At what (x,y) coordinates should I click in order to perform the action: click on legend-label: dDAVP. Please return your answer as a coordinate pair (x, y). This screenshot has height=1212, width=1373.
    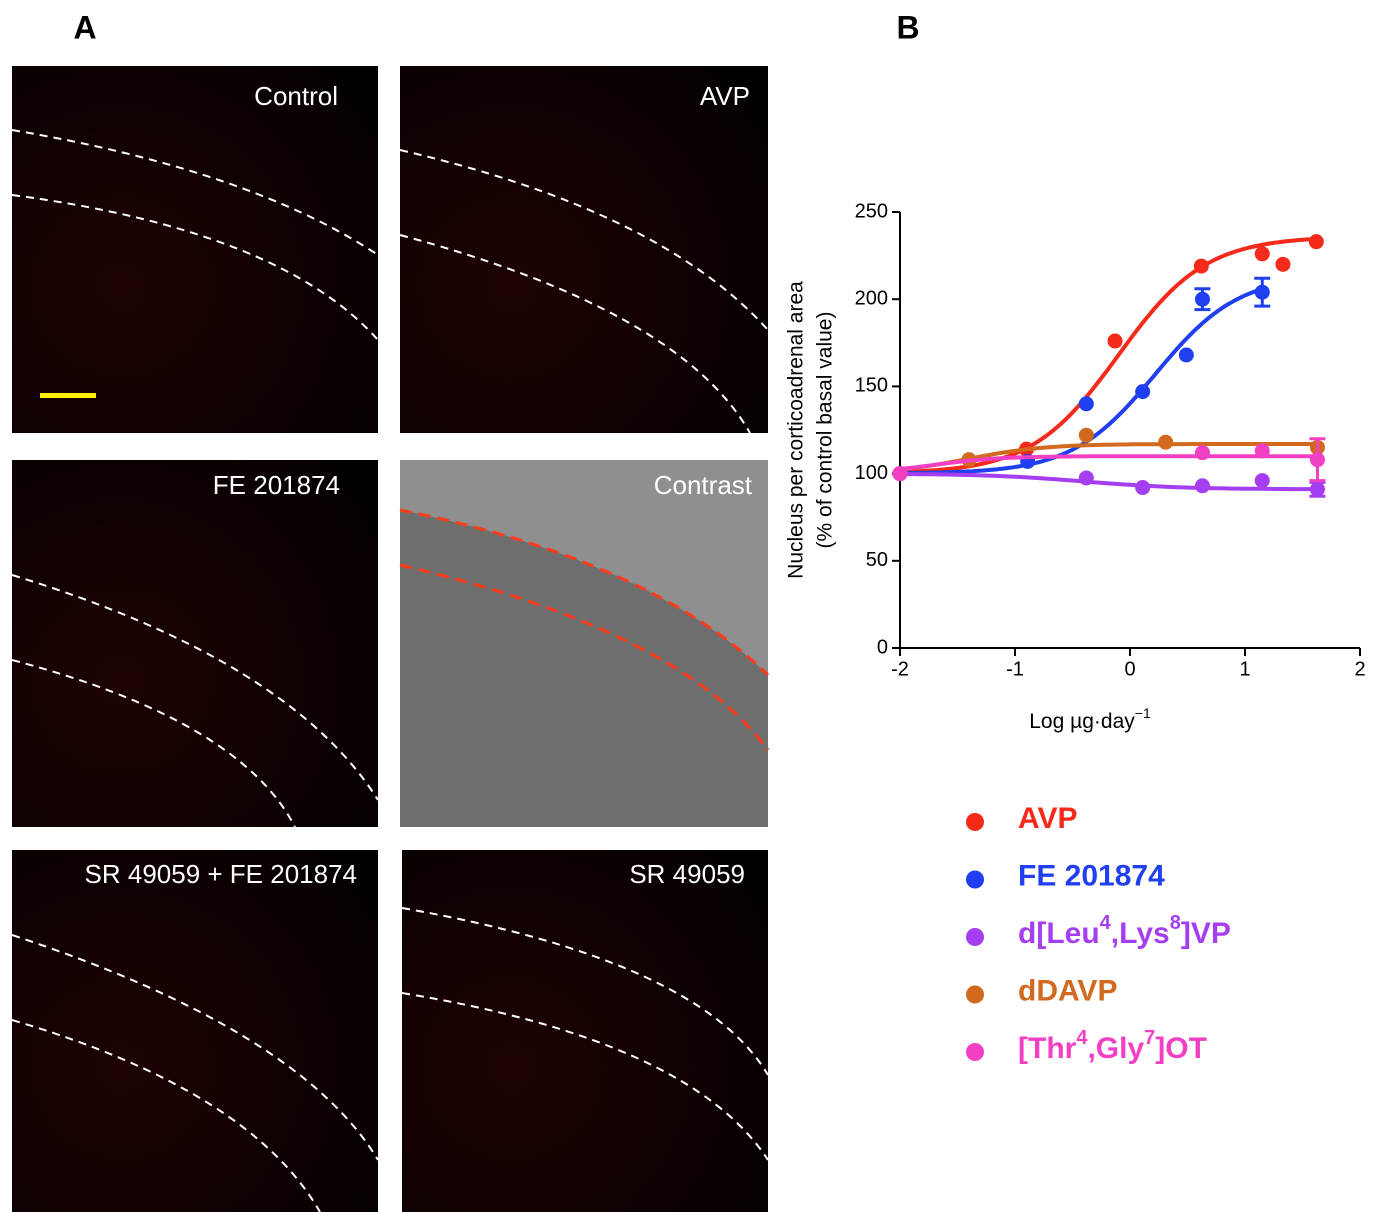
    Looking at the image, I should click on (1067, 990).